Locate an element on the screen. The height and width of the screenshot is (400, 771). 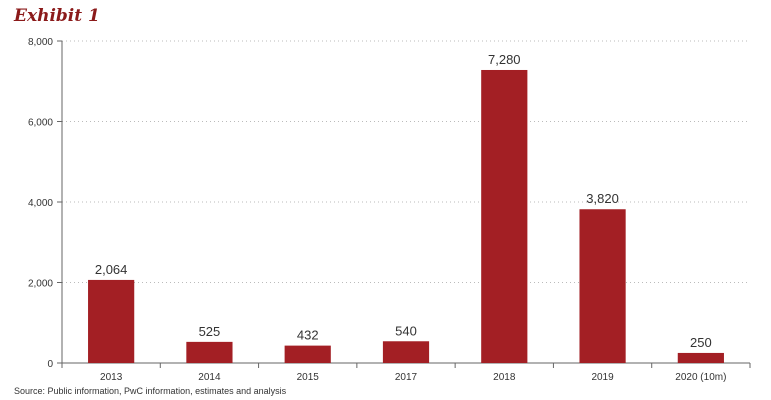
bar-value-label: 250 is located at coordinates (701, 342).